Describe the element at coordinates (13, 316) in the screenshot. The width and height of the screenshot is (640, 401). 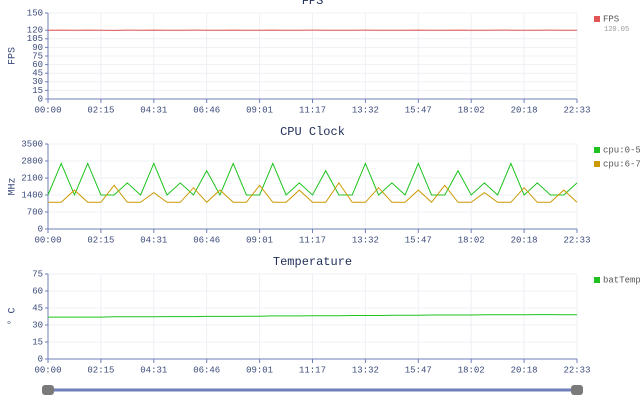
I see `y-axis-label: ° C` at that location.